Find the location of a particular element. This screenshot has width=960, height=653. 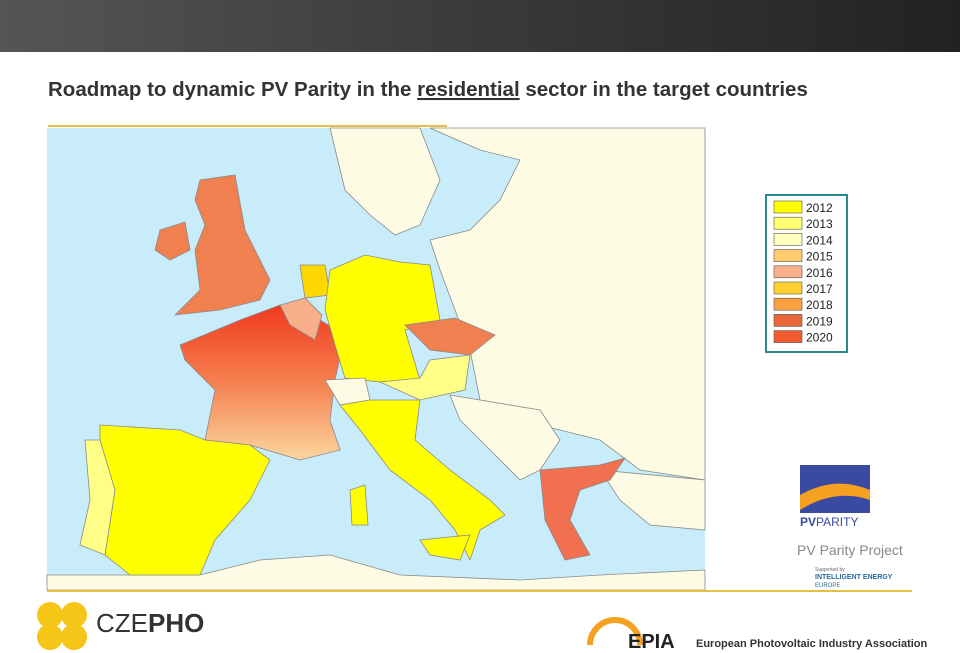

legend: 2012 2013 2014 2015 2016 2017 2018 2019 2020 is located at coordinates (803, 272).